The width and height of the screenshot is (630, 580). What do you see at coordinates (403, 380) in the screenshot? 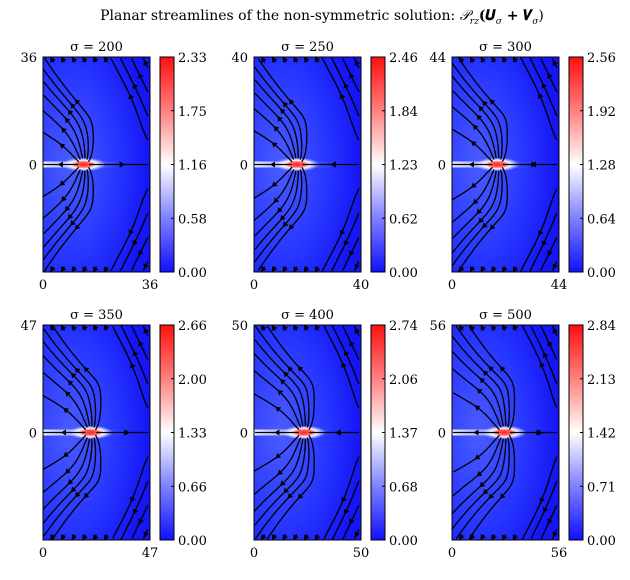
I see `colorbar-tick-label: 2.06` at bounding box center [403, 380].